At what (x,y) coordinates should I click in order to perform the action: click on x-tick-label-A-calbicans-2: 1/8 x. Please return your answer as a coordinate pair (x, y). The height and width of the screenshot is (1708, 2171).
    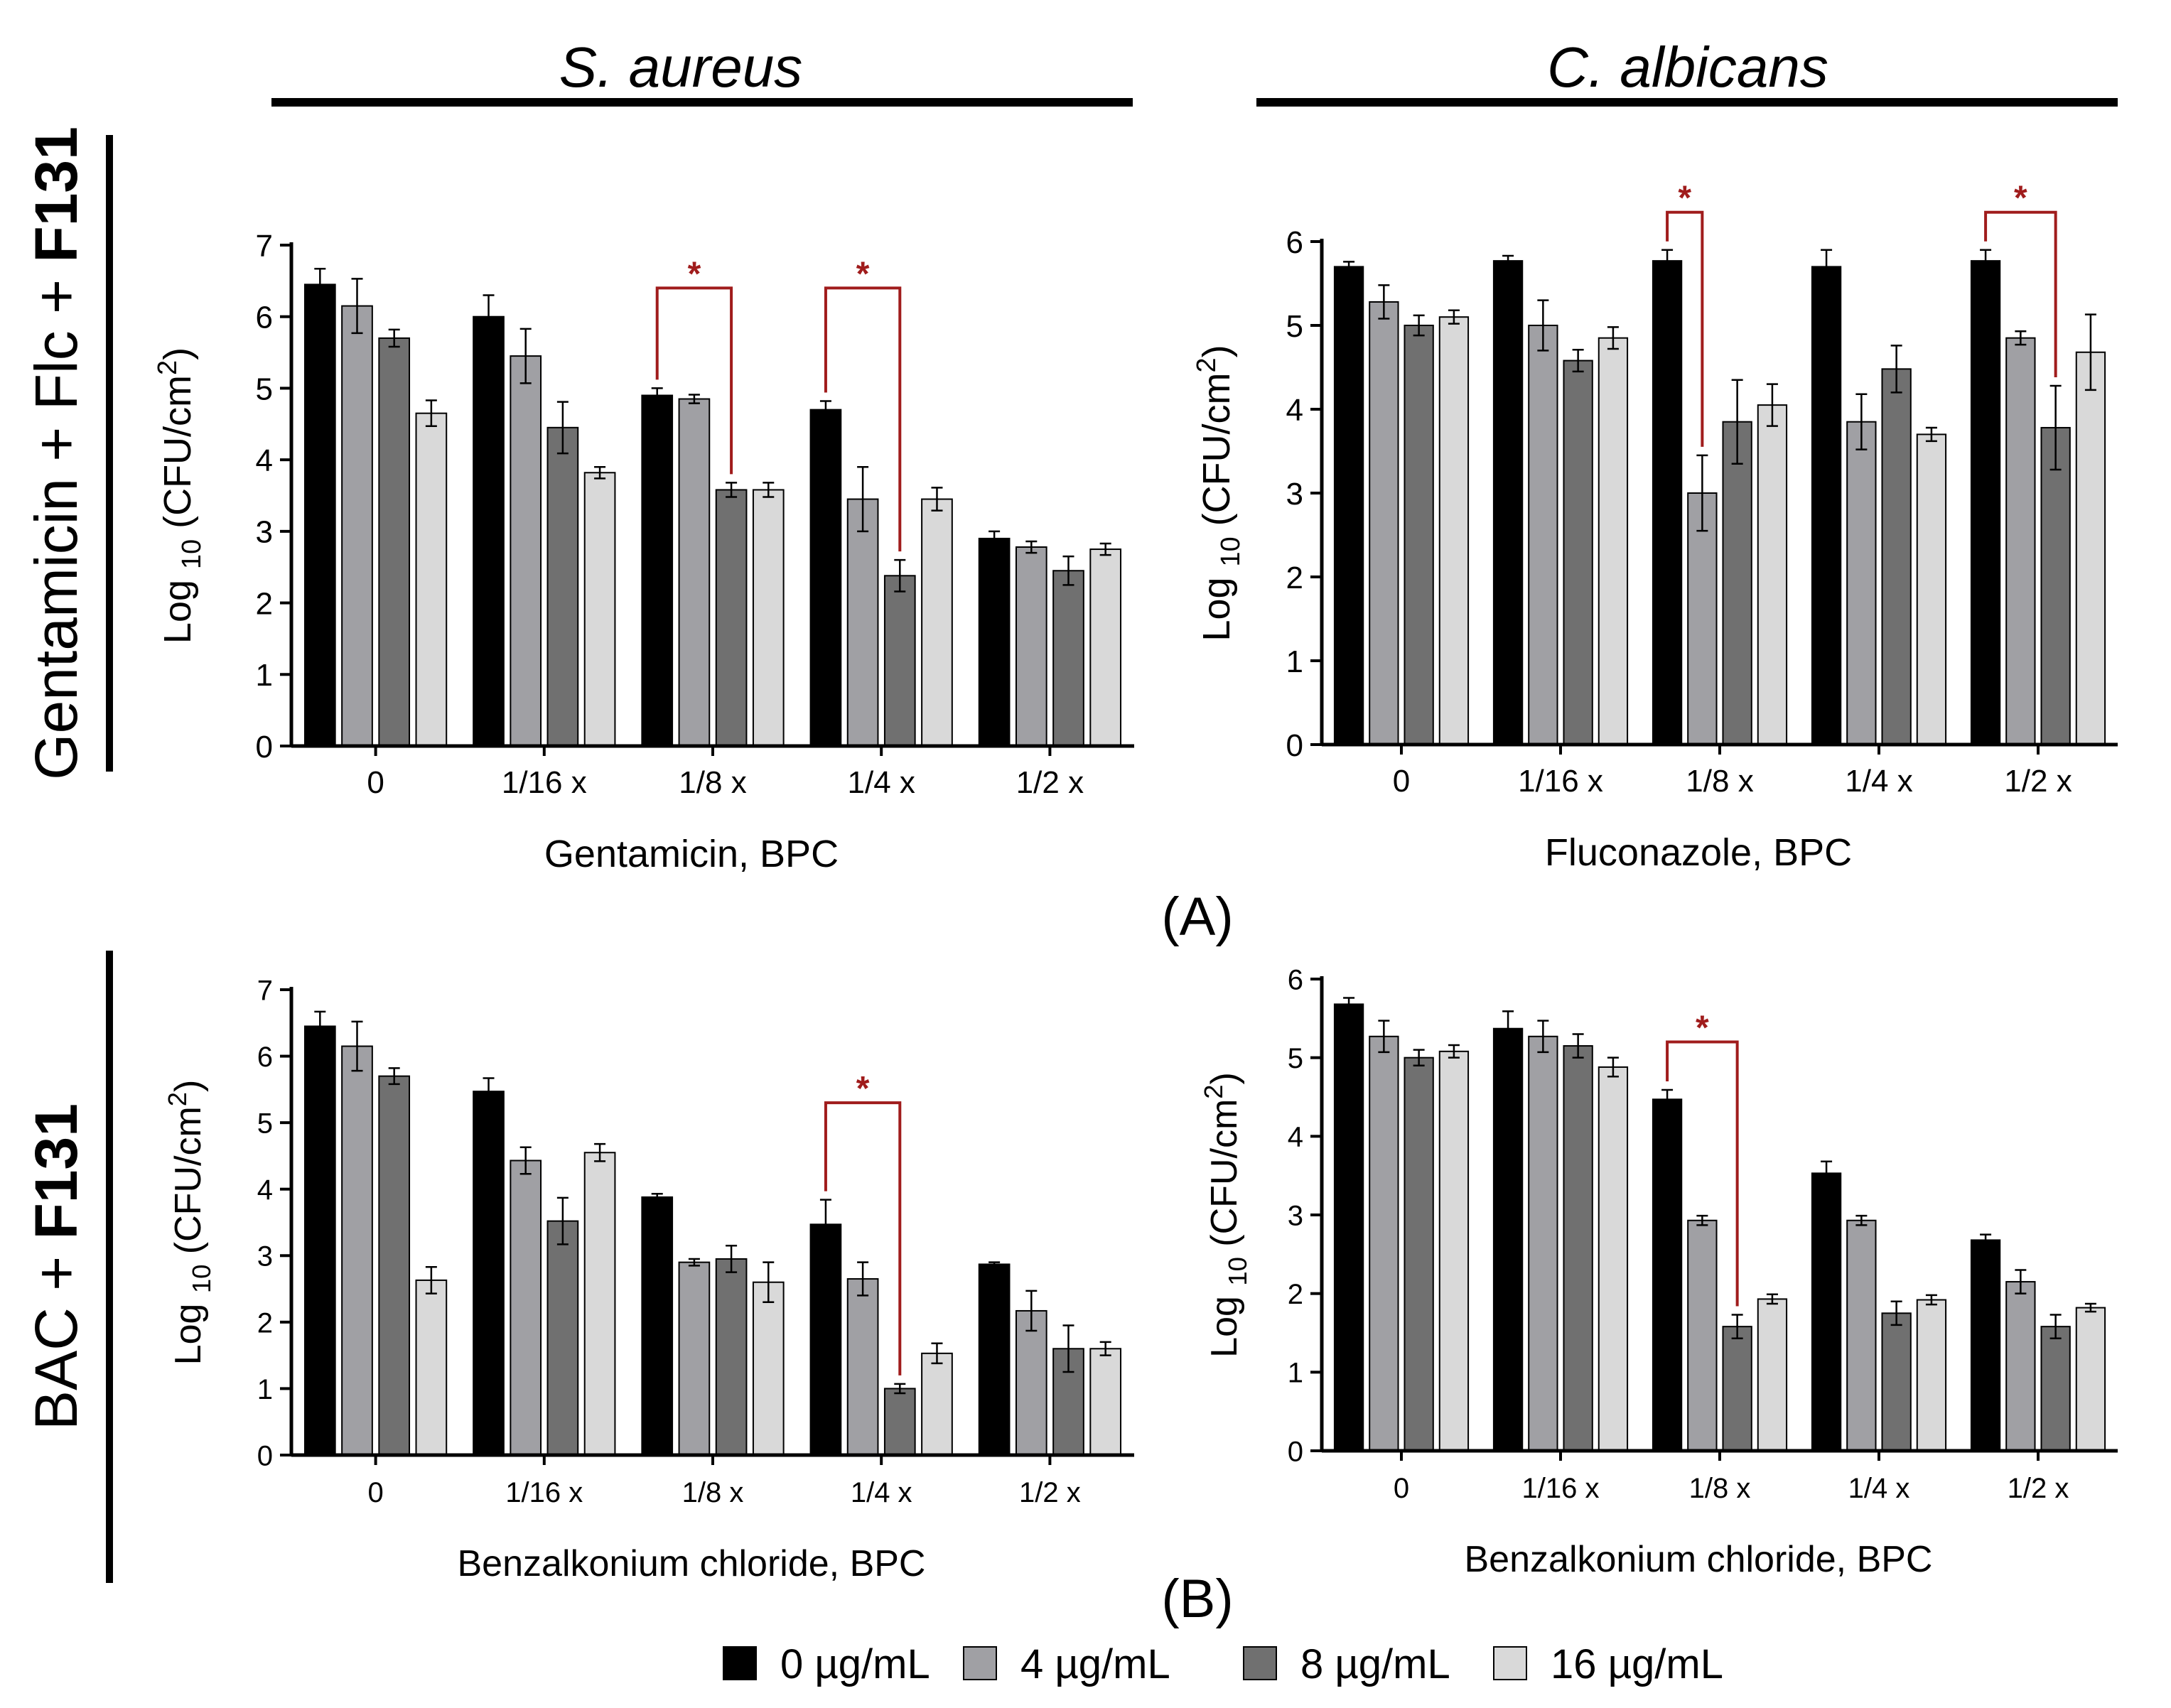
    Looking at the image, I should click on (1719, 782).